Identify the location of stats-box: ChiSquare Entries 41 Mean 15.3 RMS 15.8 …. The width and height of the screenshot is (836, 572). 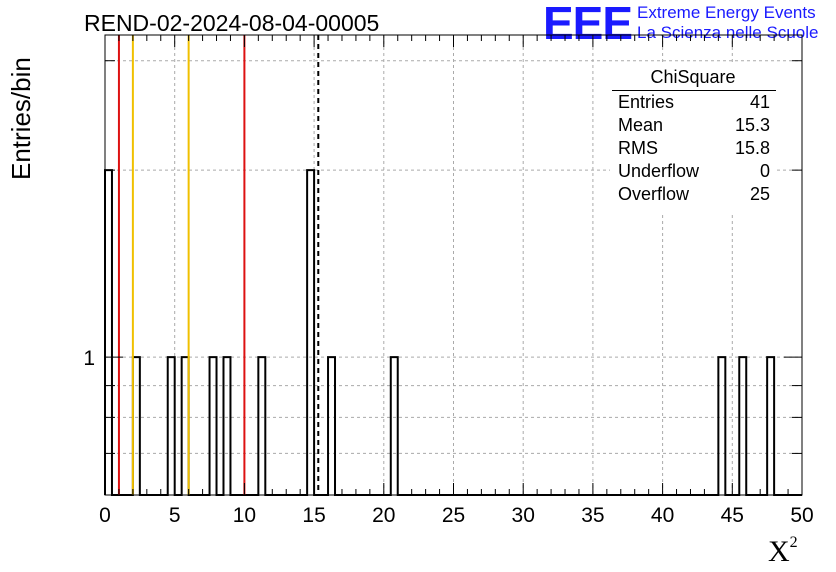
(693, 140).